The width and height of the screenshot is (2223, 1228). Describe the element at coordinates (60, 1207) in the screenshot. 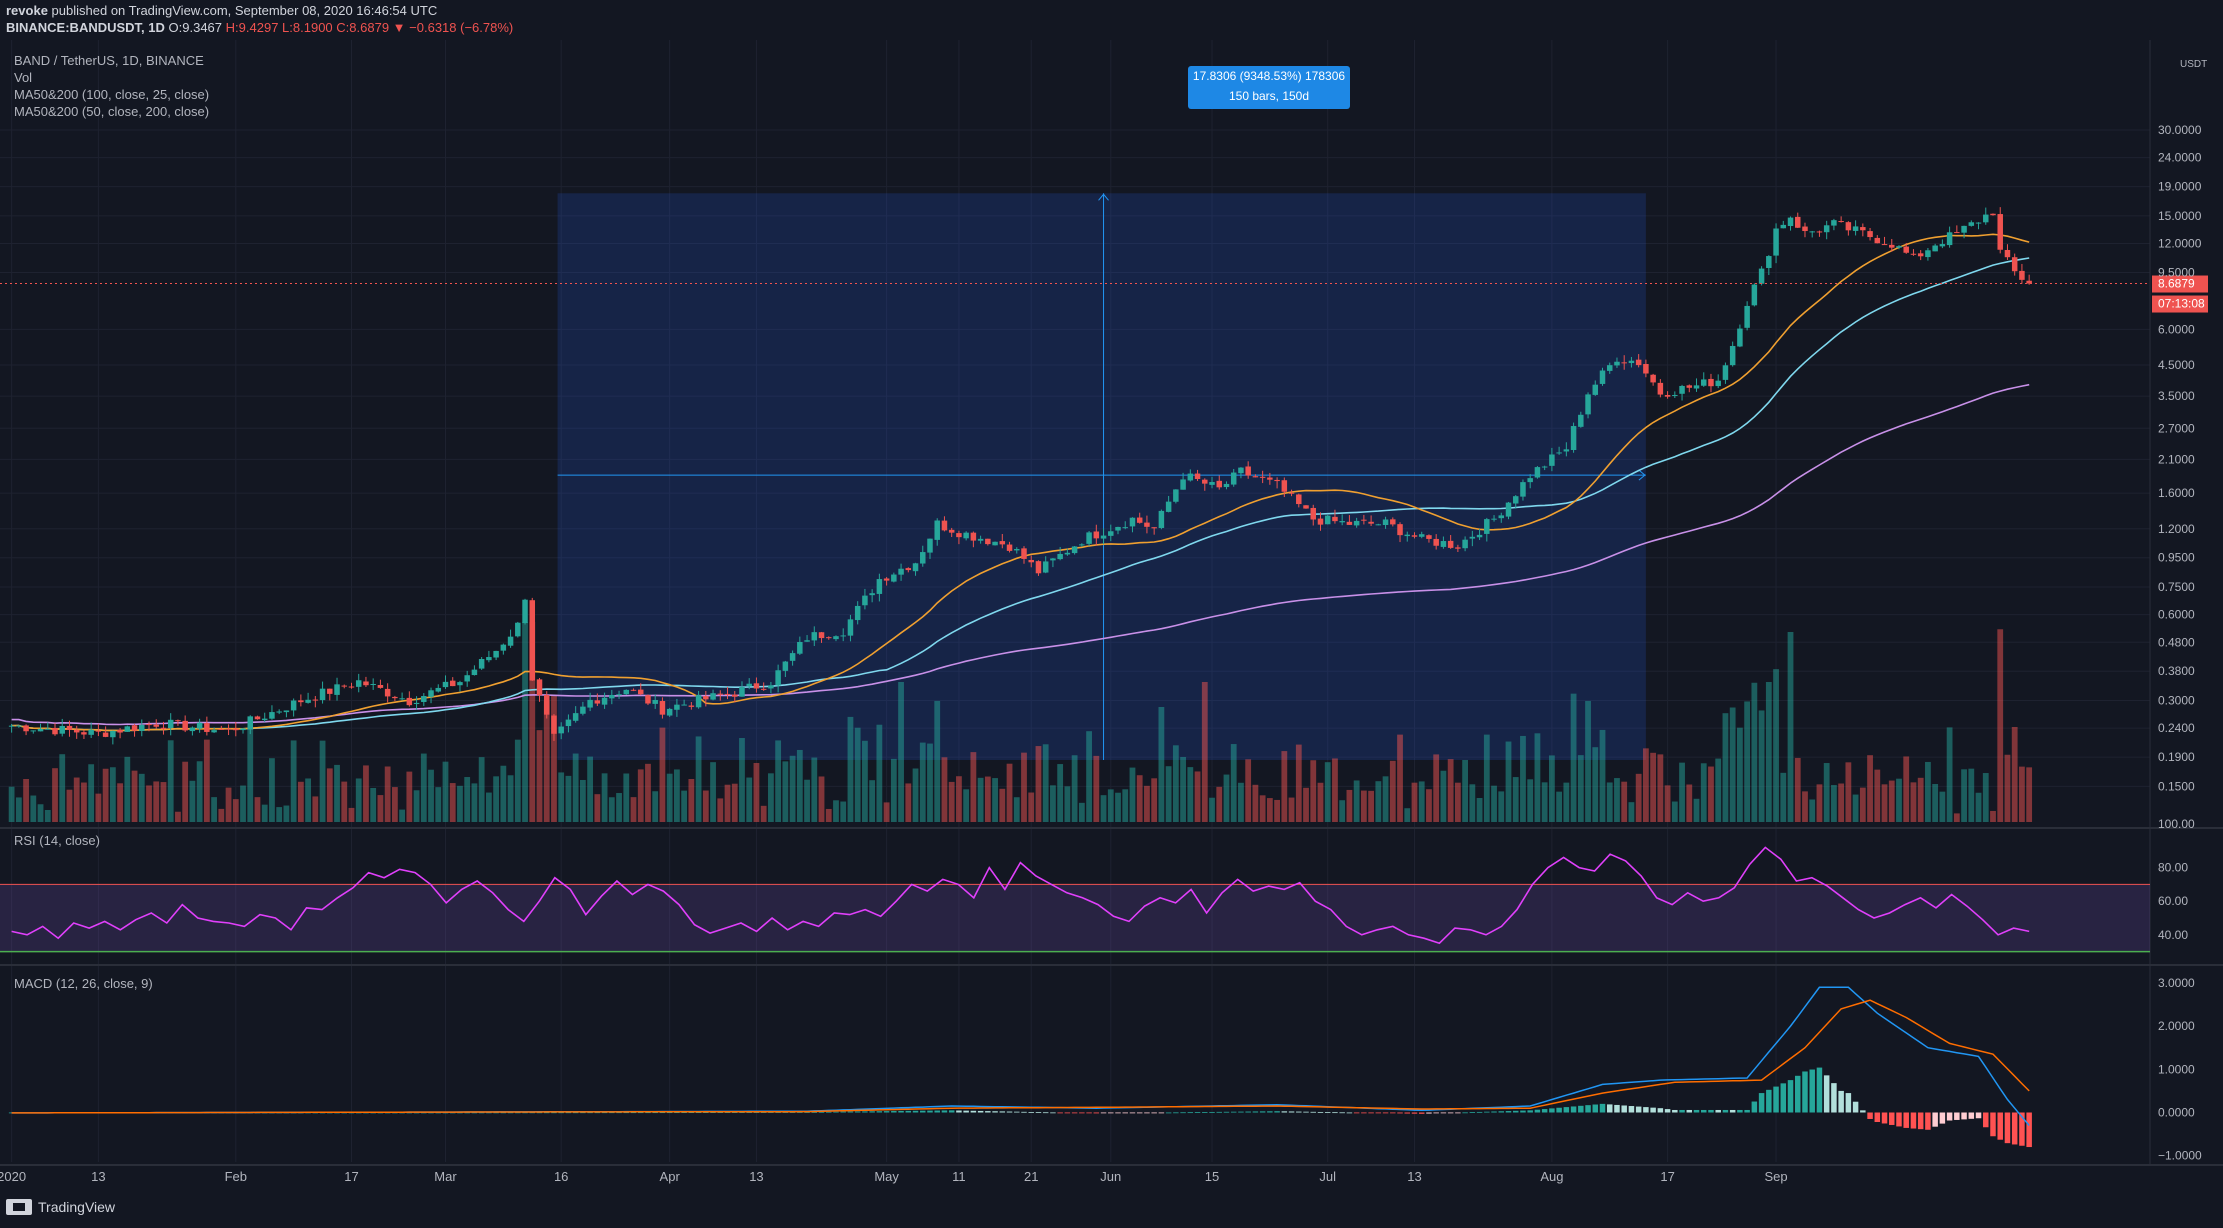

I see `footer-brand: TradingView` at that location.